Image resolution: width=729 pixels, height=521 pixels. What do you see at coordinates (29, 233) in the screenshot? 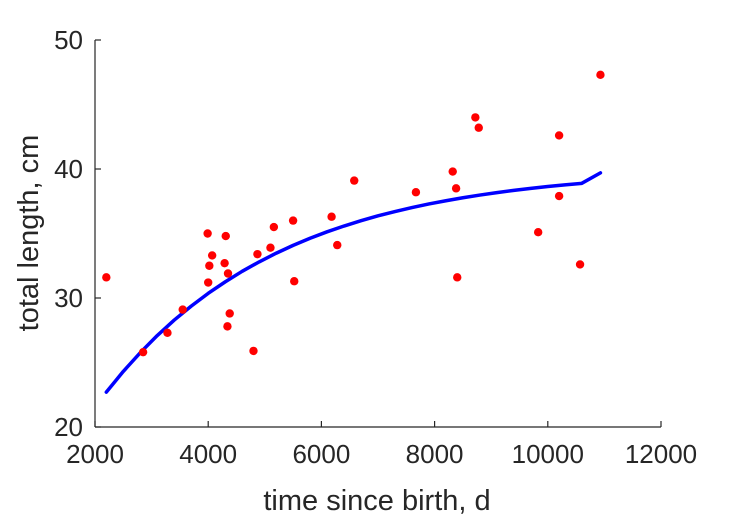
I see `y-axis-label: total length, cm` at bounding box center [29, 233].